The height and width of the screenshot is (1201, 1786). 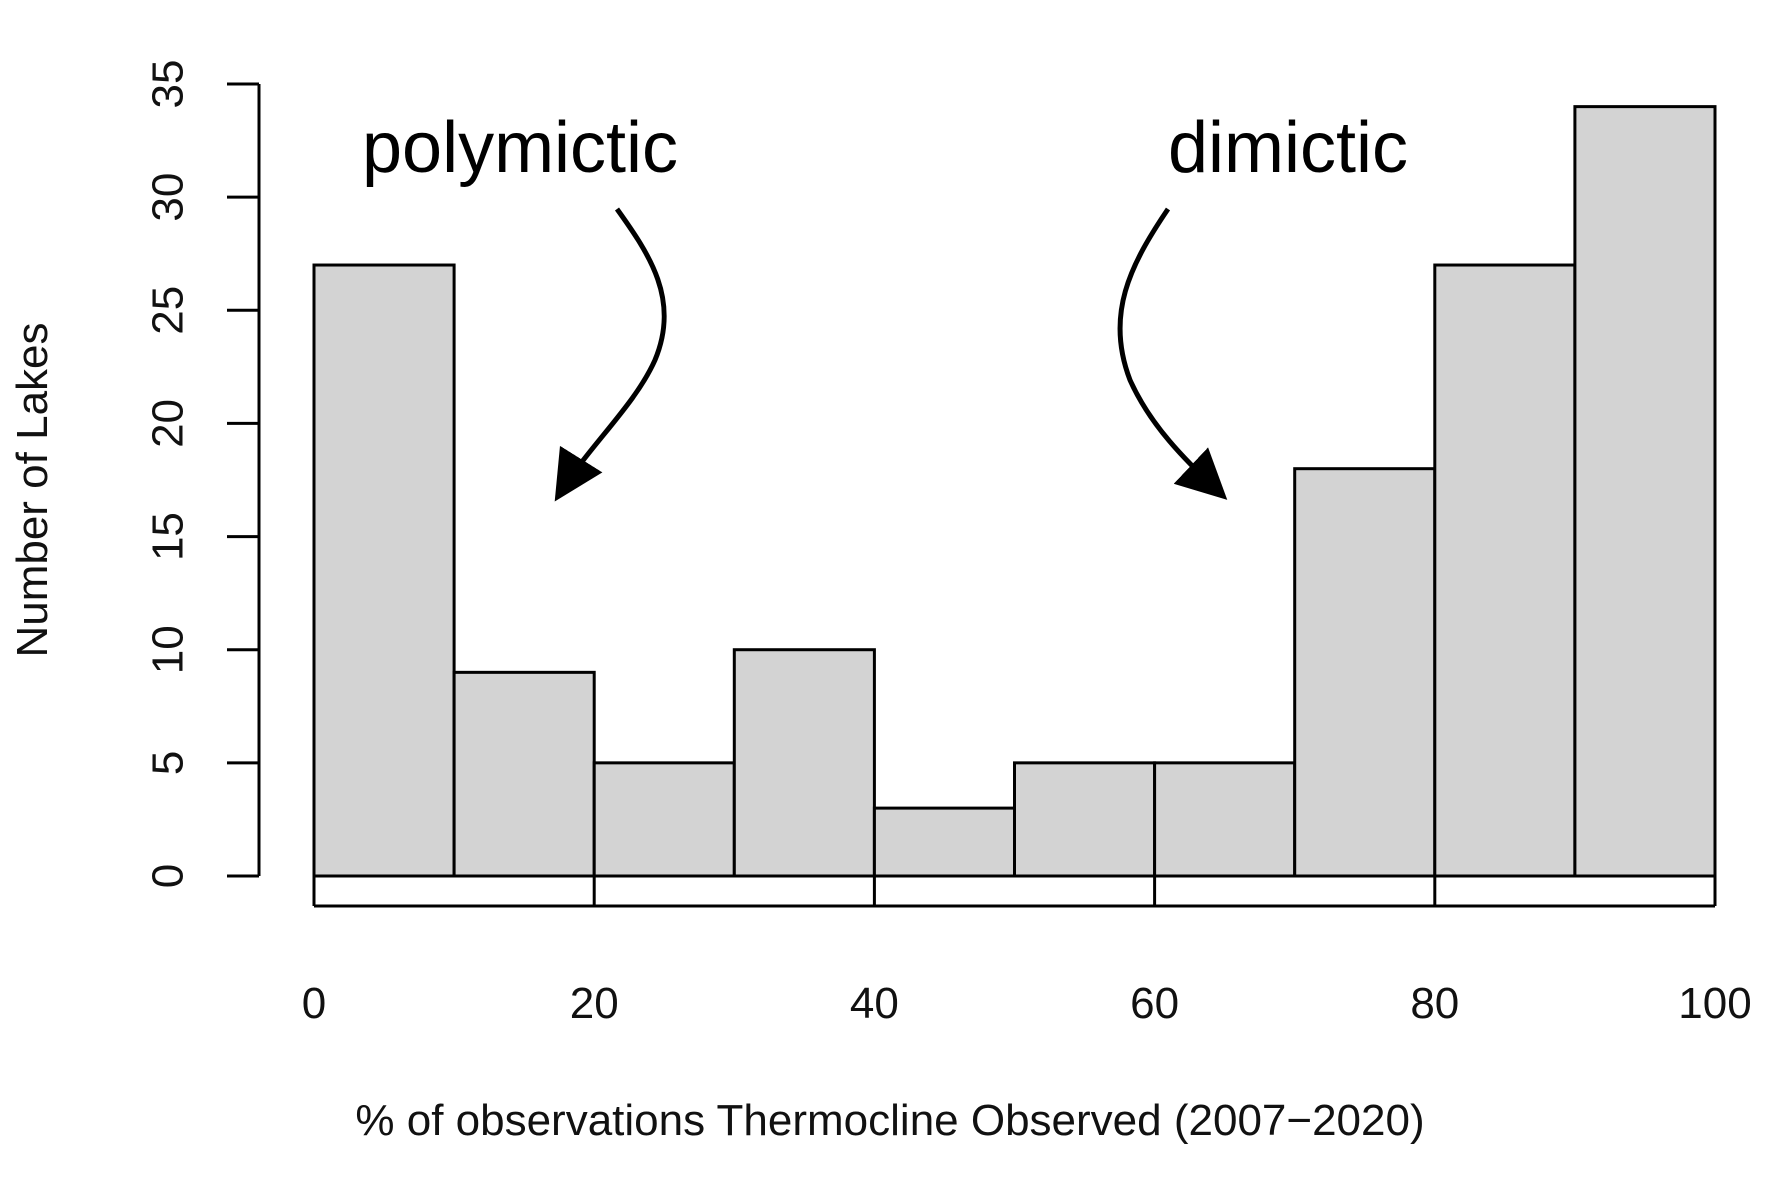 I want to click on y-tick-label: 15, so click(x=168, y=536).